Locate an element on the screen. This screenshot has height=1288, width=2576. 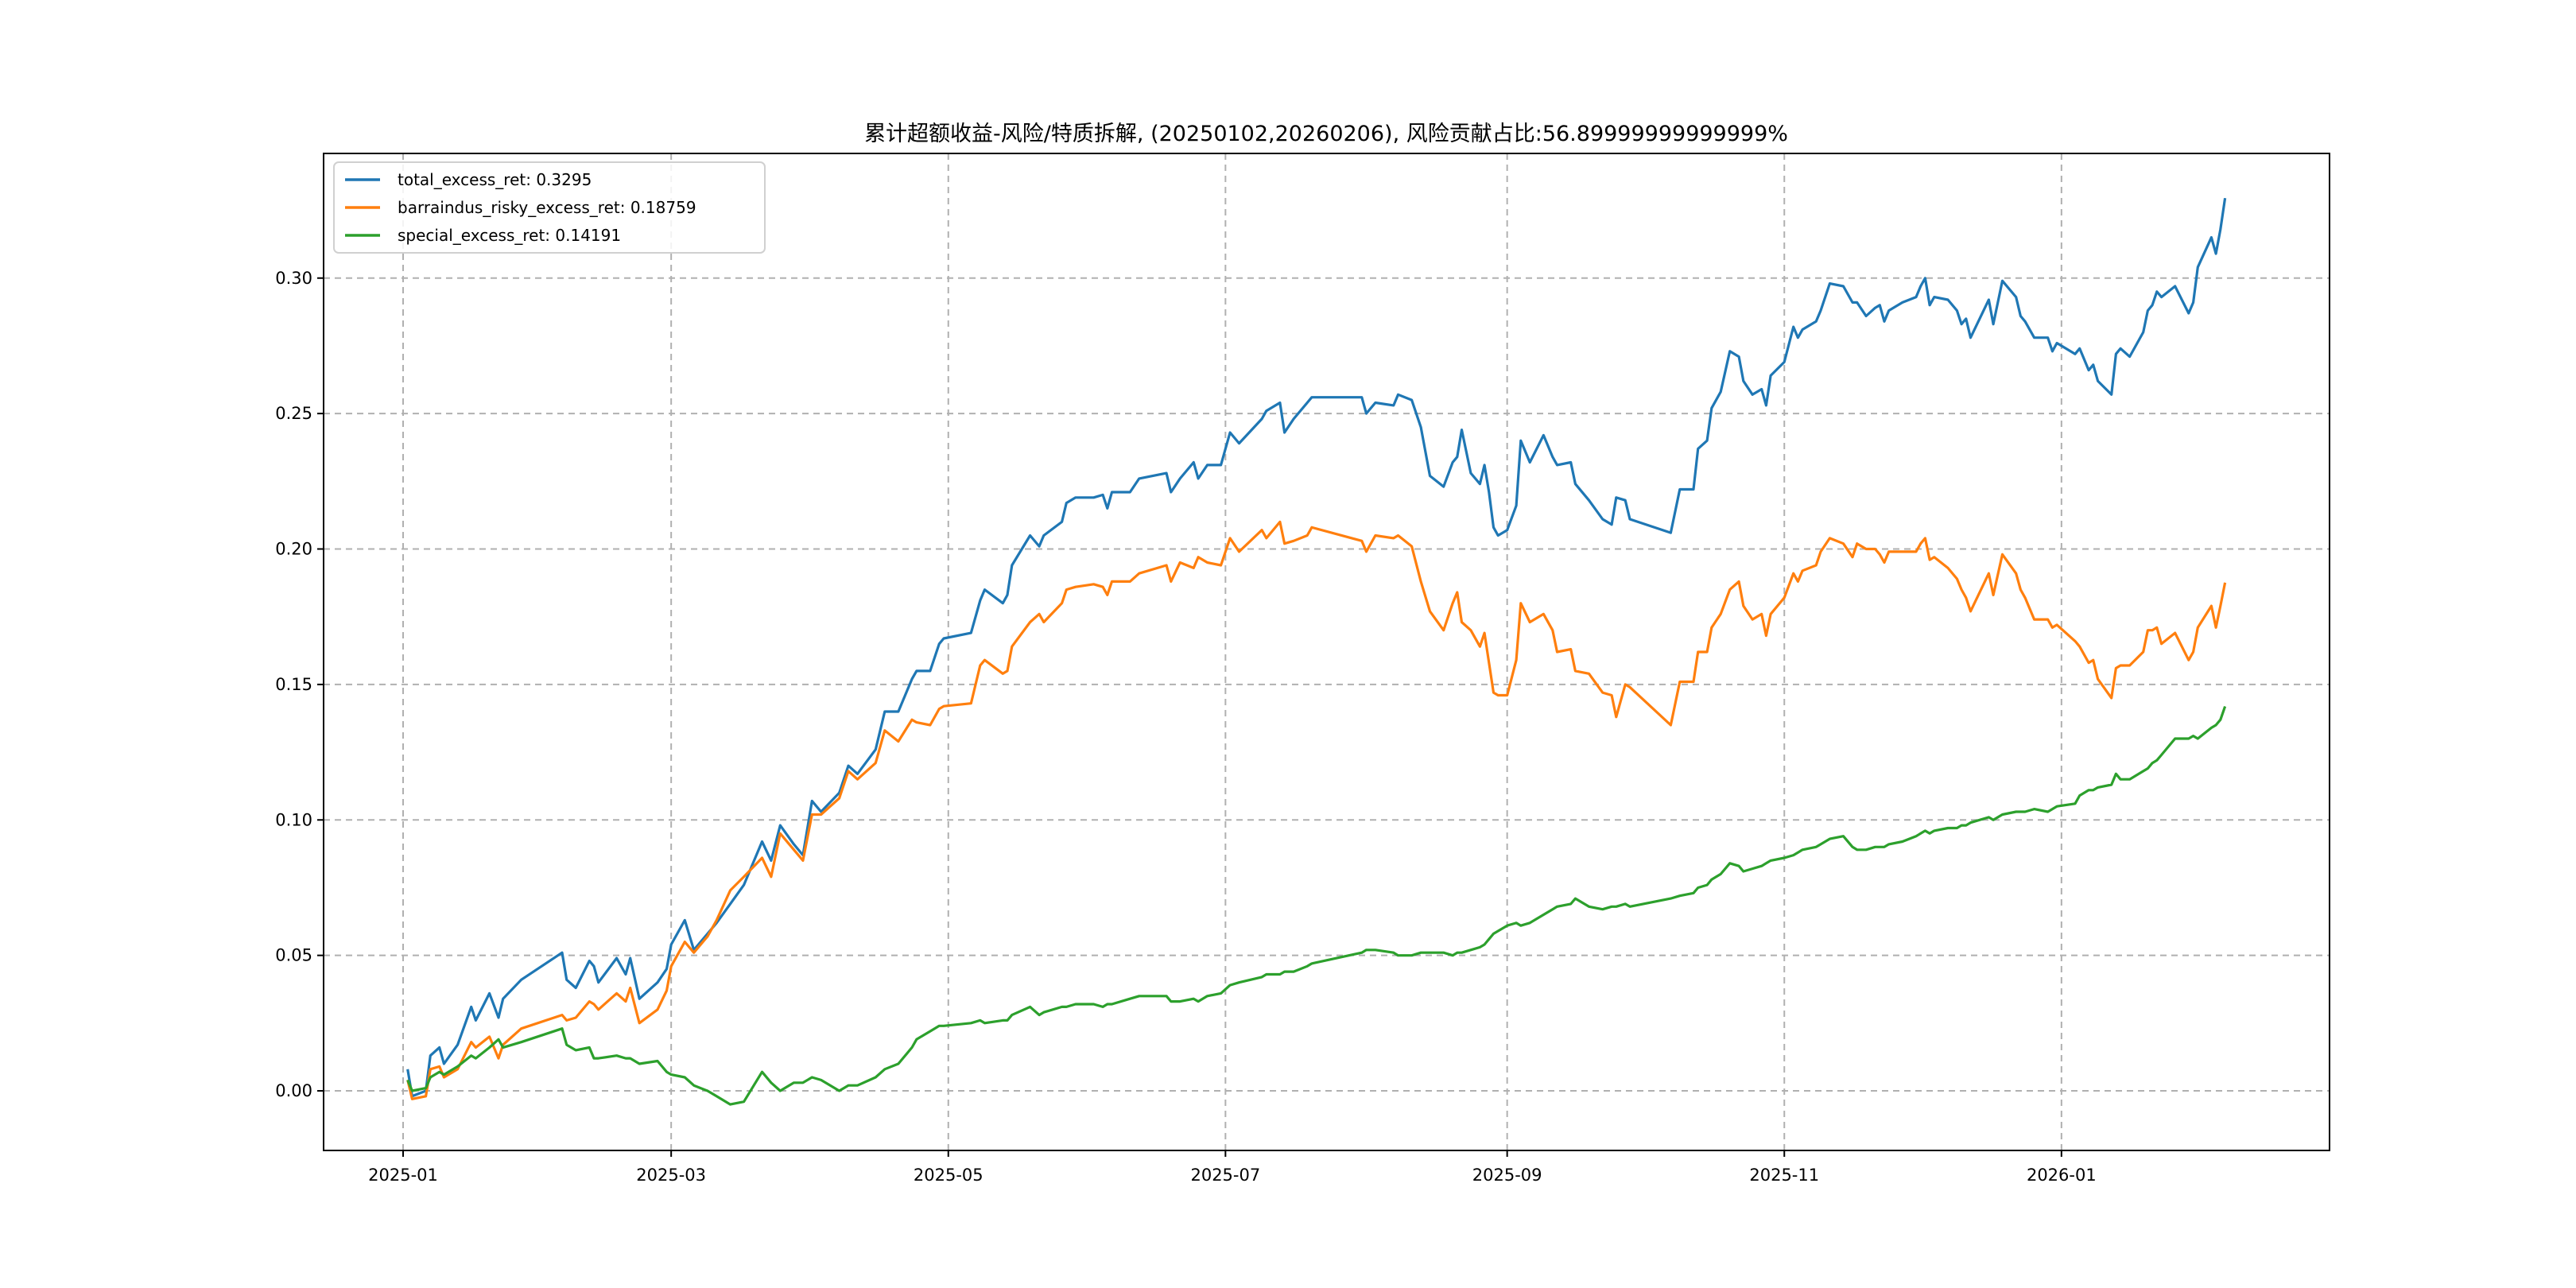
y-tick-label: 0.30 is located at coordinates (293, 279).